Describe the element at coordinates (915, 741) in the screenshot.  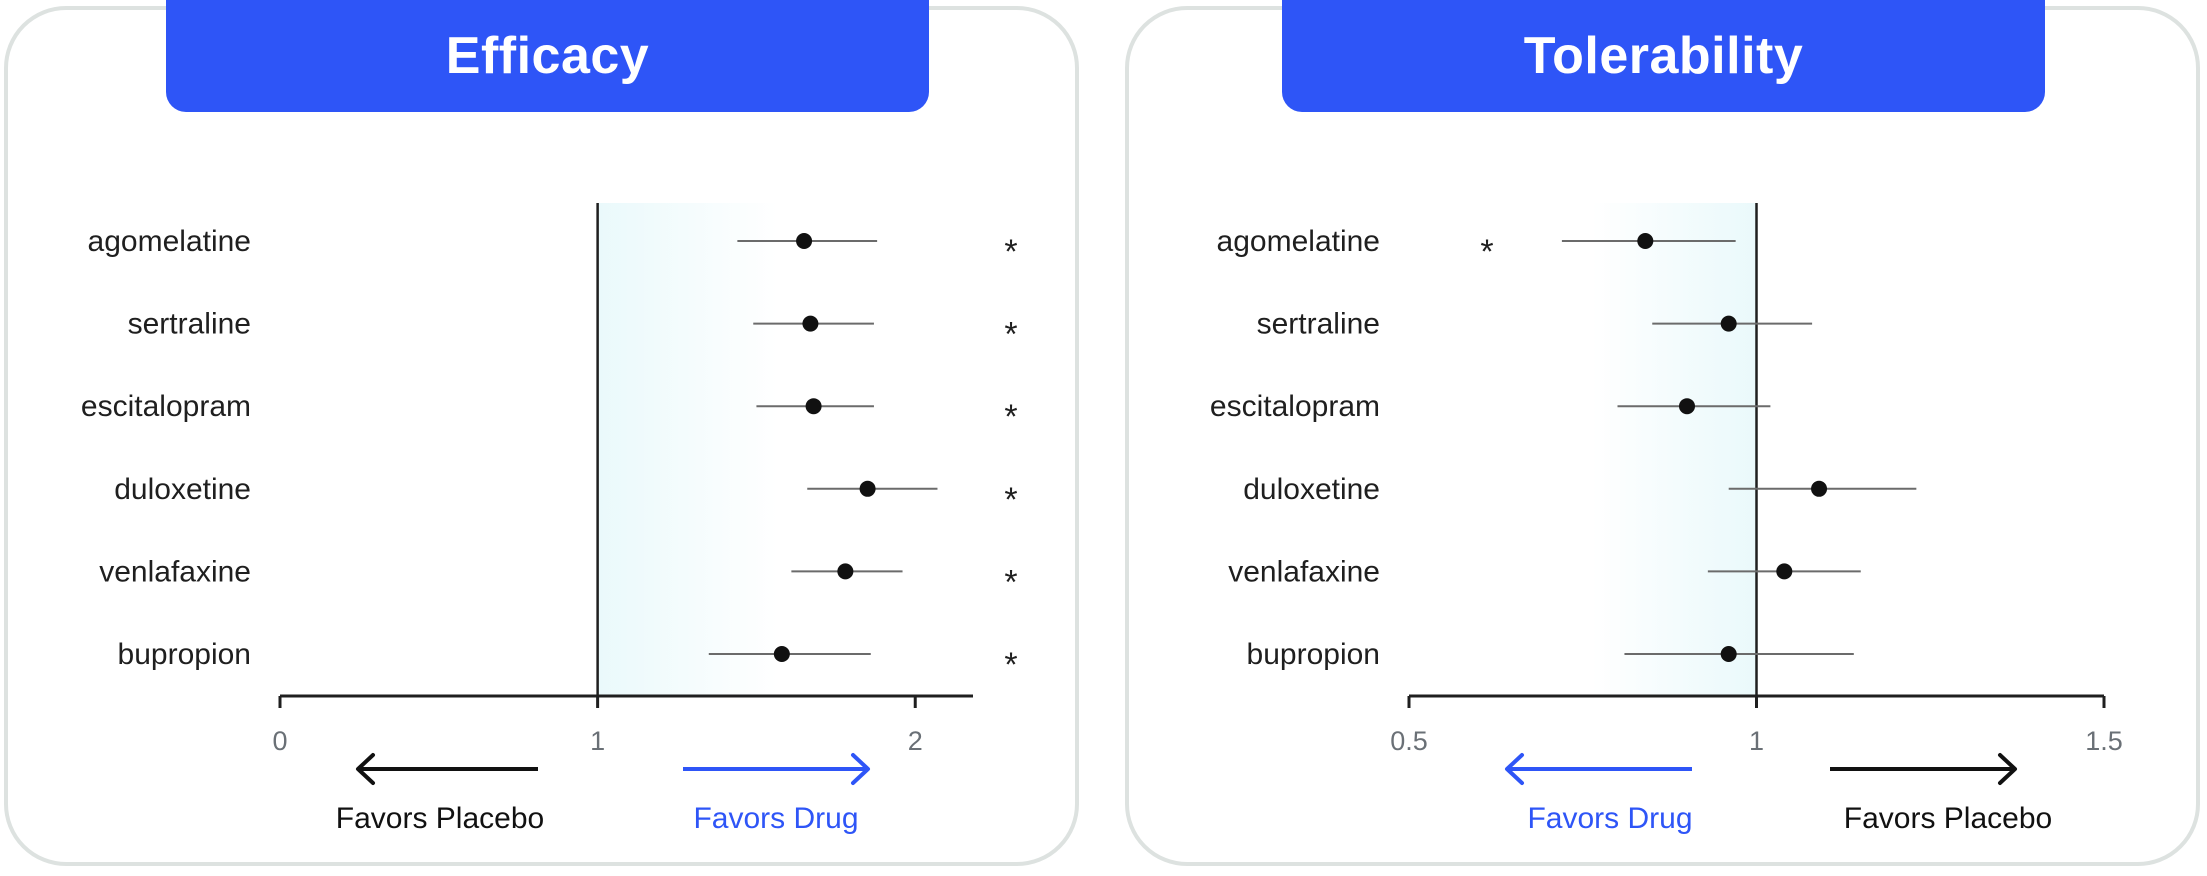
I see `x-tick-label: 2` at that location.